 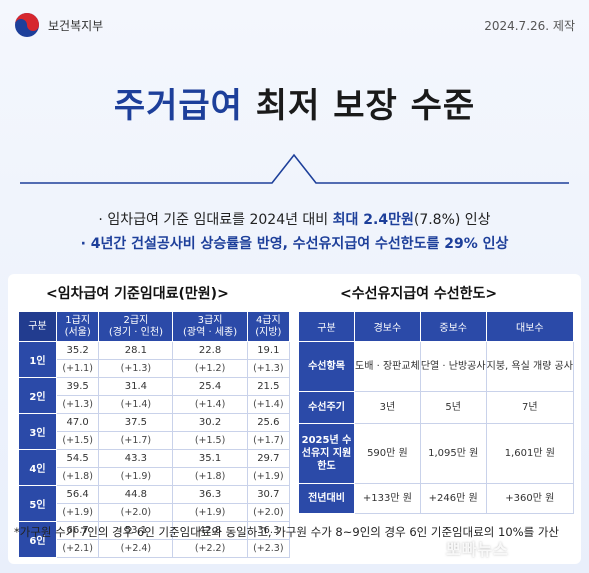 I want to click on row-label: 수선항목, so click(x=326, y=366).